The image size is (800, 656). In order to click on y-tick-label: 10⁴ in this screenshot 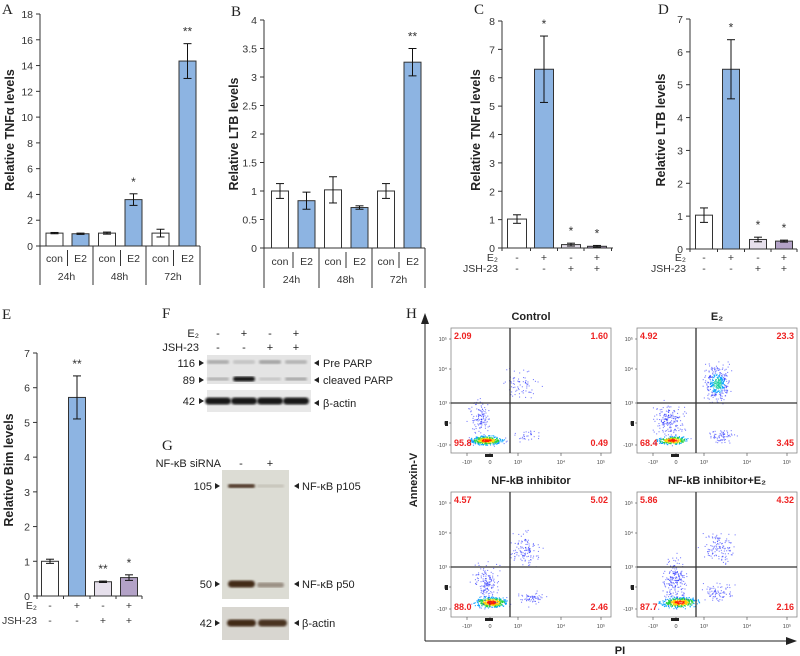, I will do `click(443, 369)`.